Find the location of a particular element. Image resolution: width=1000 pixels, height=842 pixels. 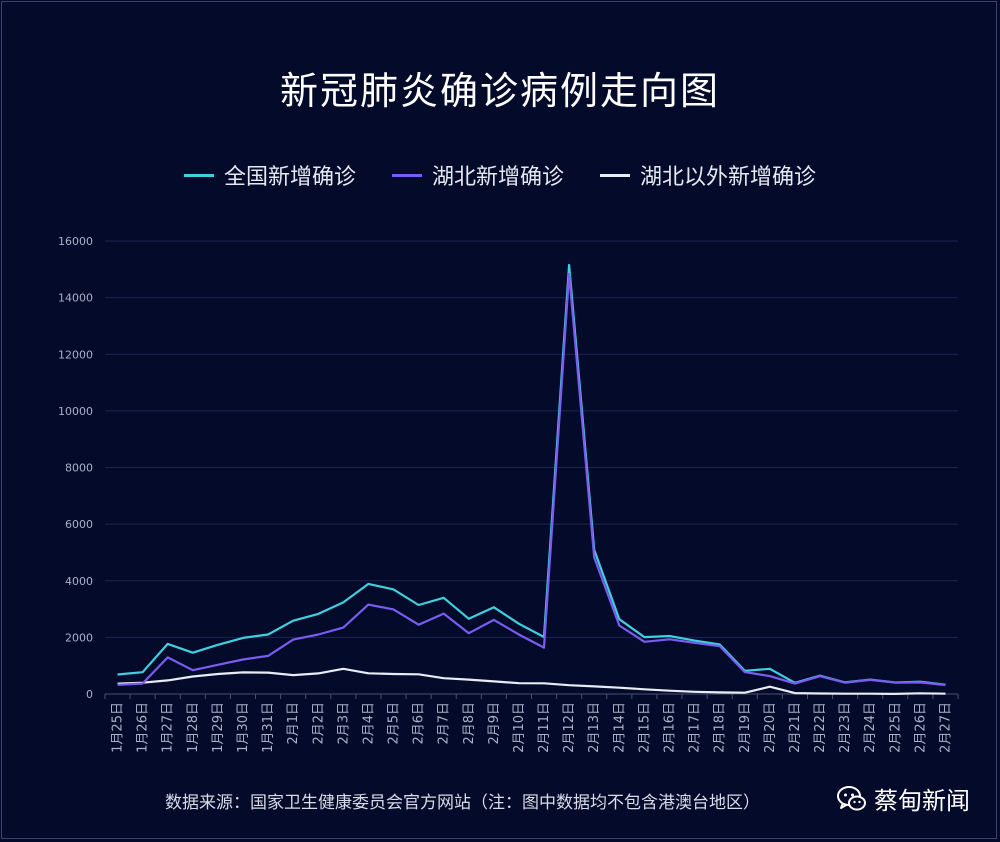

brand-name: 蔡甸新闻 is located at coordinates (922, 801).